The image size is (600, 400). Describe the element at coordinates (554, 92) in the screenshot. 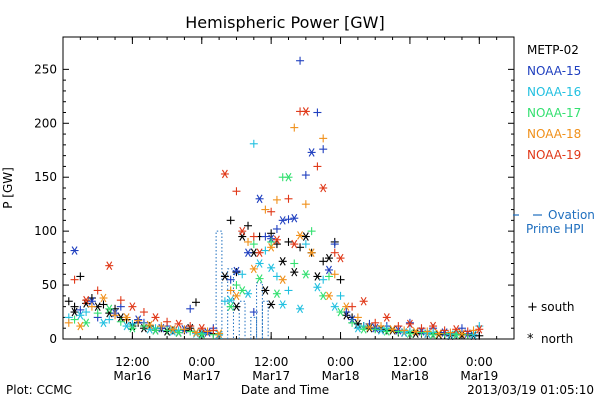

I see `legend-item: NOAA-16` at that location.